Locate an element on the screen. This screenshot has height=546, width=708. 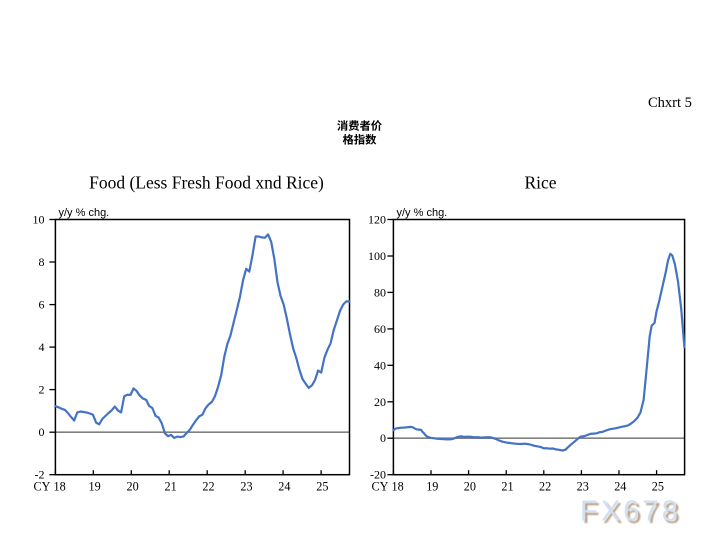
svg-text: 40 is located at coordinates (380, 365).